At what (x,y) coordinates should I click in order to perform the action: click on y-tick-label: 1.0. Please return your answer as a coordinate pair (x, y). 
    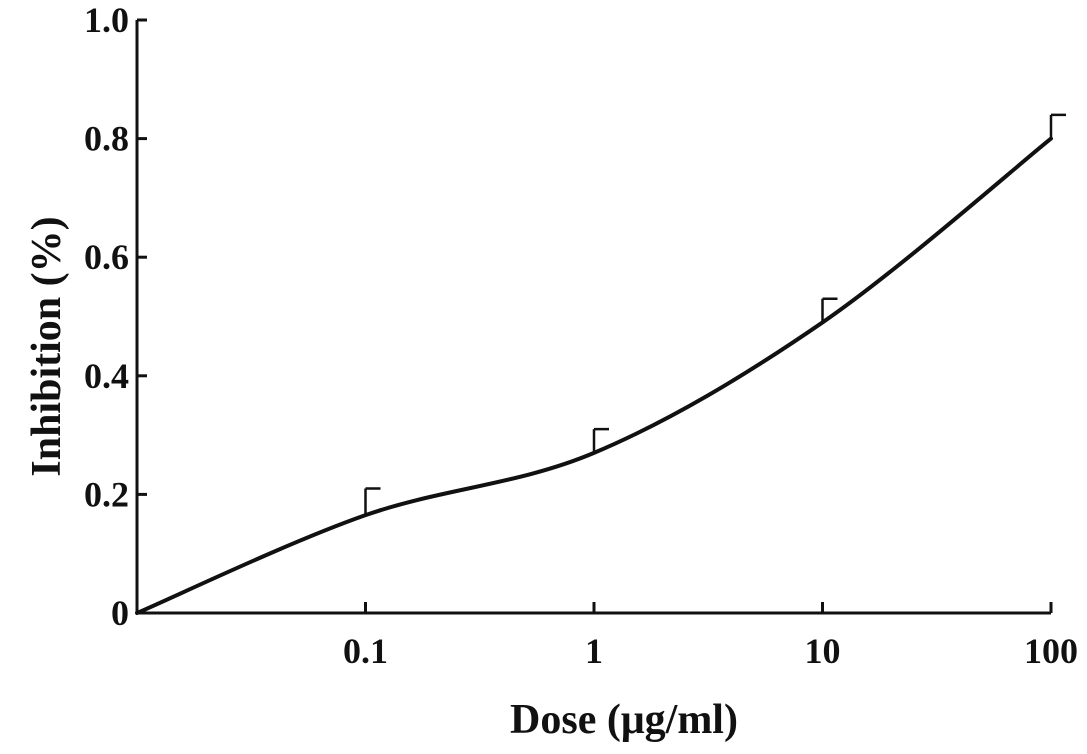
    Looking at the image, I should click on (106, 20).